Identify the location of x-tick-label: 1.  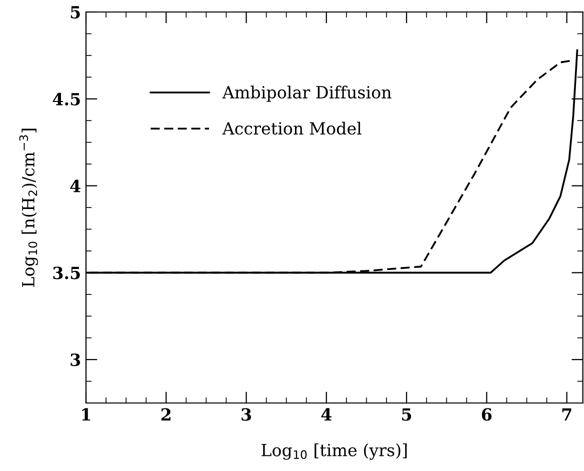
(86, 414).